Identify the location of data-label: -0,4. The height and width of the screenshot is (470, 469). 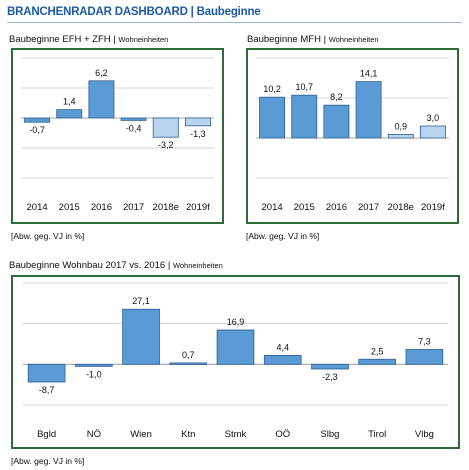
(134, 128).